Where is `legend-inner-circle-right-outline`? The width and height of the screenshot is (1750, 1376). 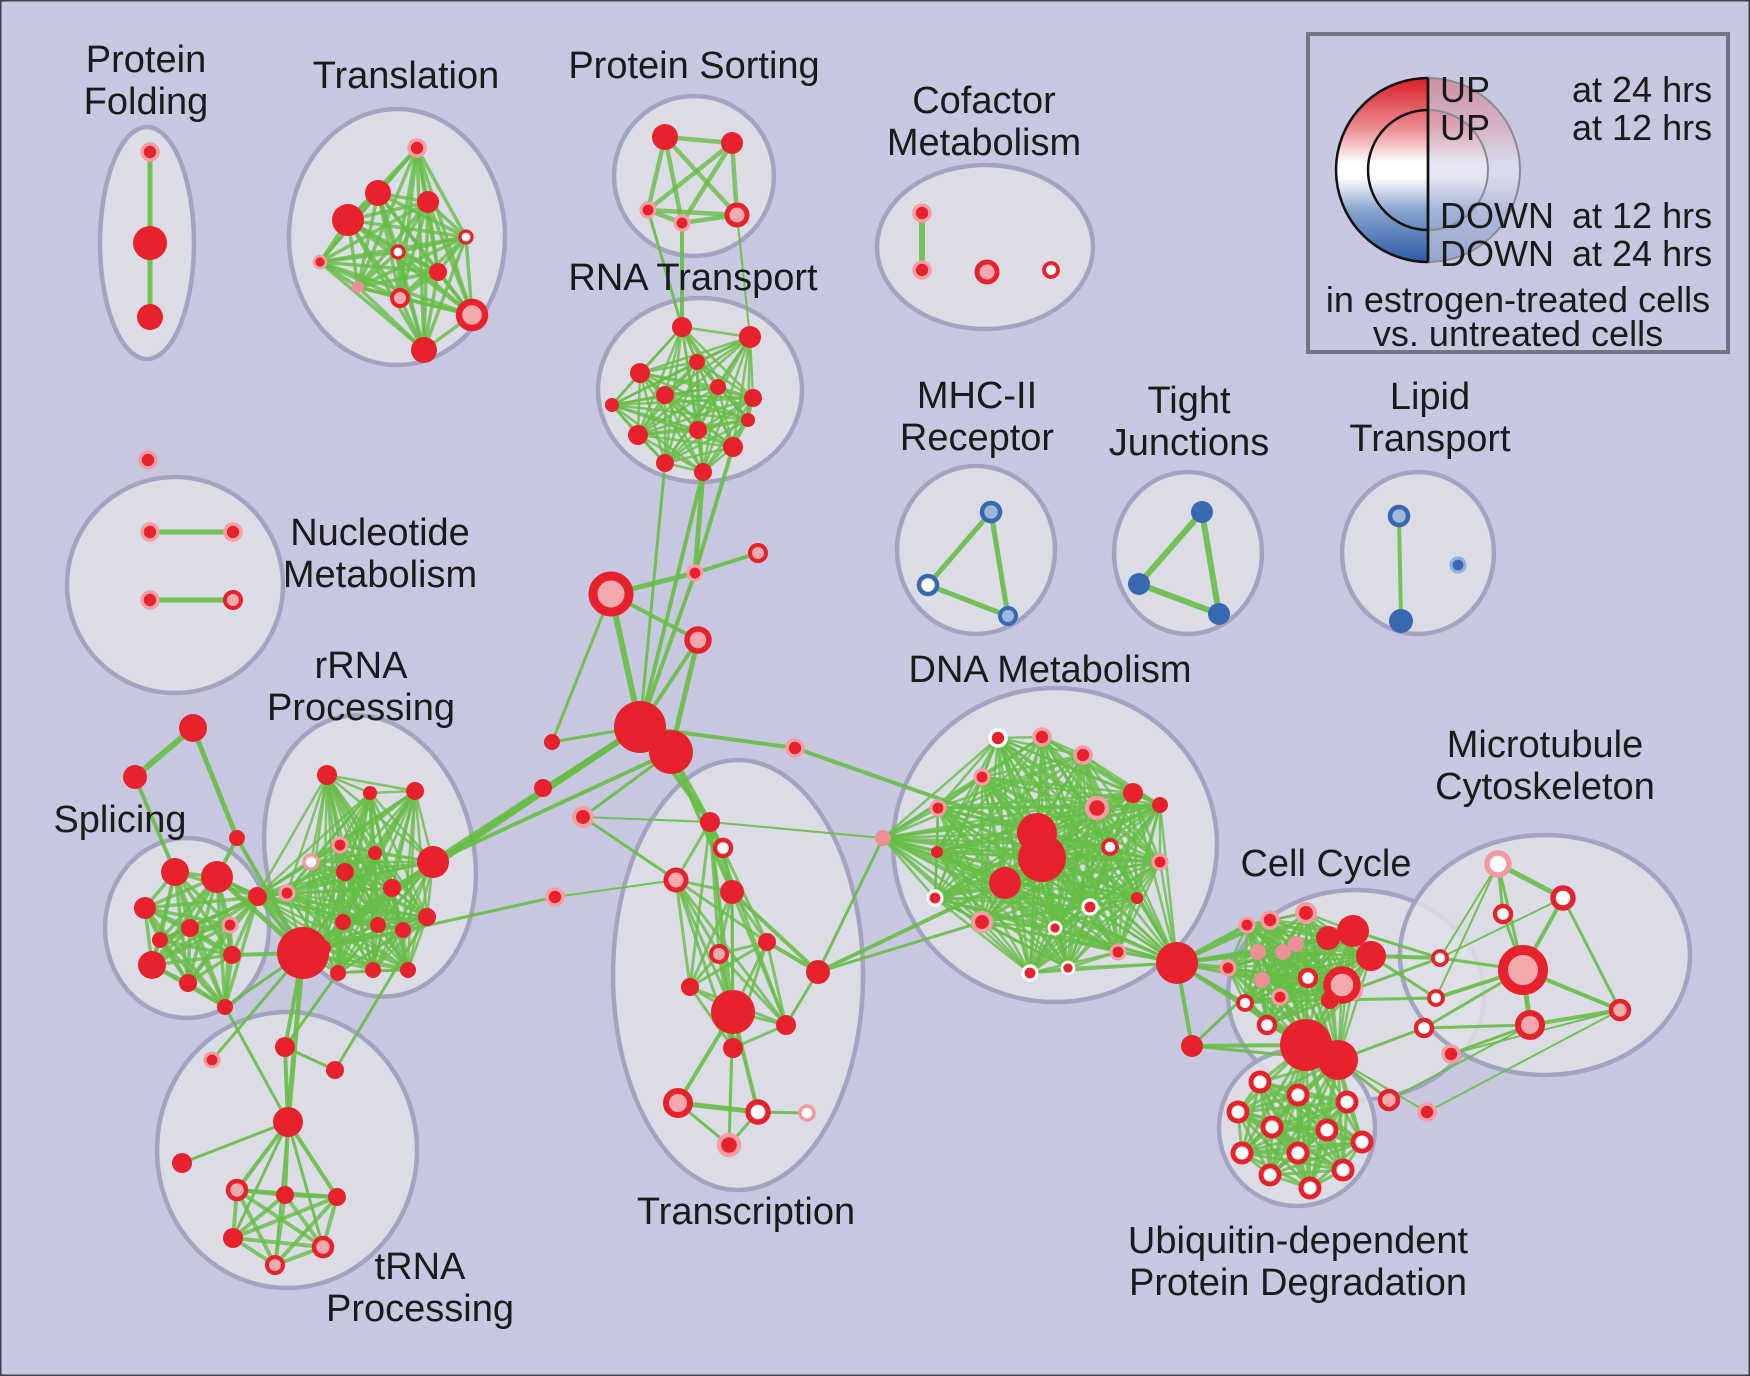
legend-inner-circle-right-outline is located at coordinates (1458, 170).